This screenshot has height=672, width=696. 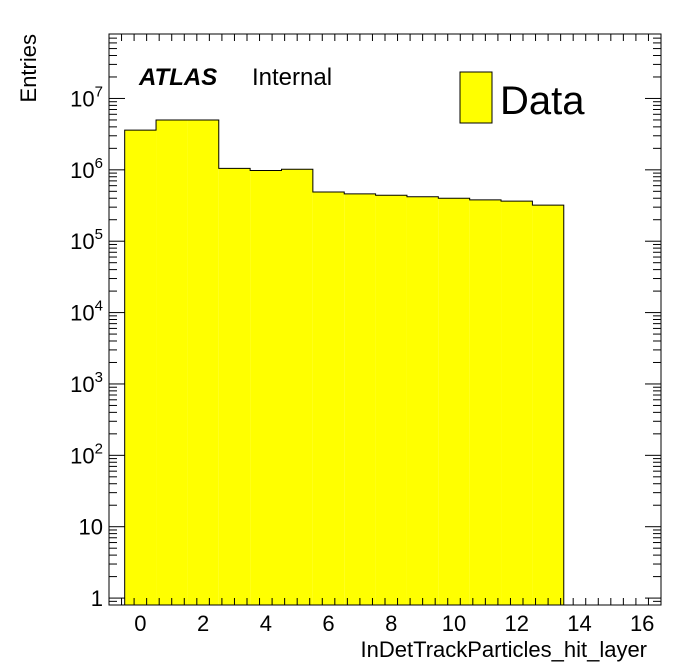 What do you see at coordinates (203, 623) in the screenshot?
I see `x-tick-label: 2` at bounding box center [203, 623].